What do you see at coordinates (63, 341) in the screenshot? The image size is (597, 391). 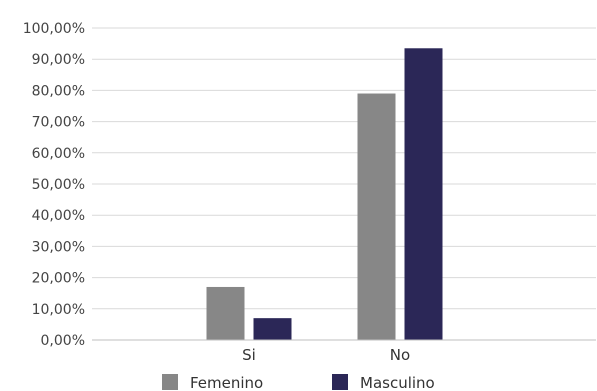 I see `y-tick-label: 0,00%` at bounding box center [63, 341].